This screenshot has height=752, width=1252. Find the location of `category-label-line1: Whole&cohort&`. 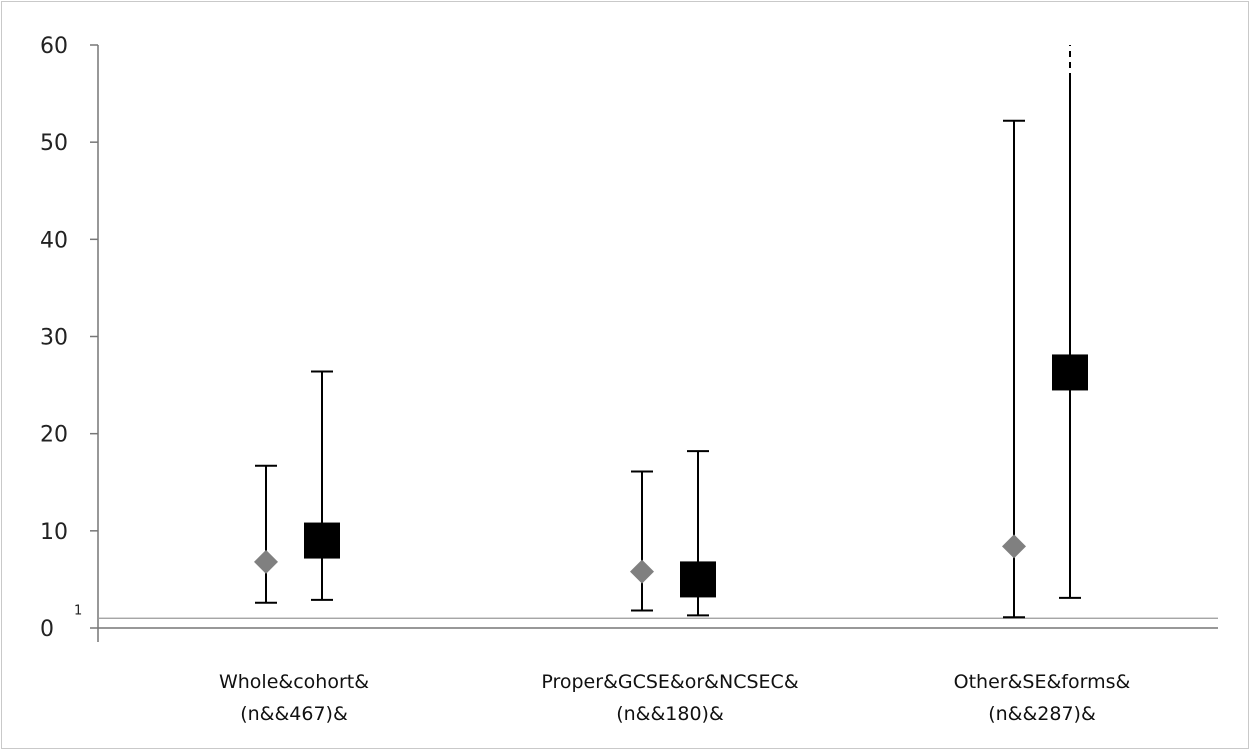

category-label-line1: Whole&cohort& is located at coordinates (294, 682).